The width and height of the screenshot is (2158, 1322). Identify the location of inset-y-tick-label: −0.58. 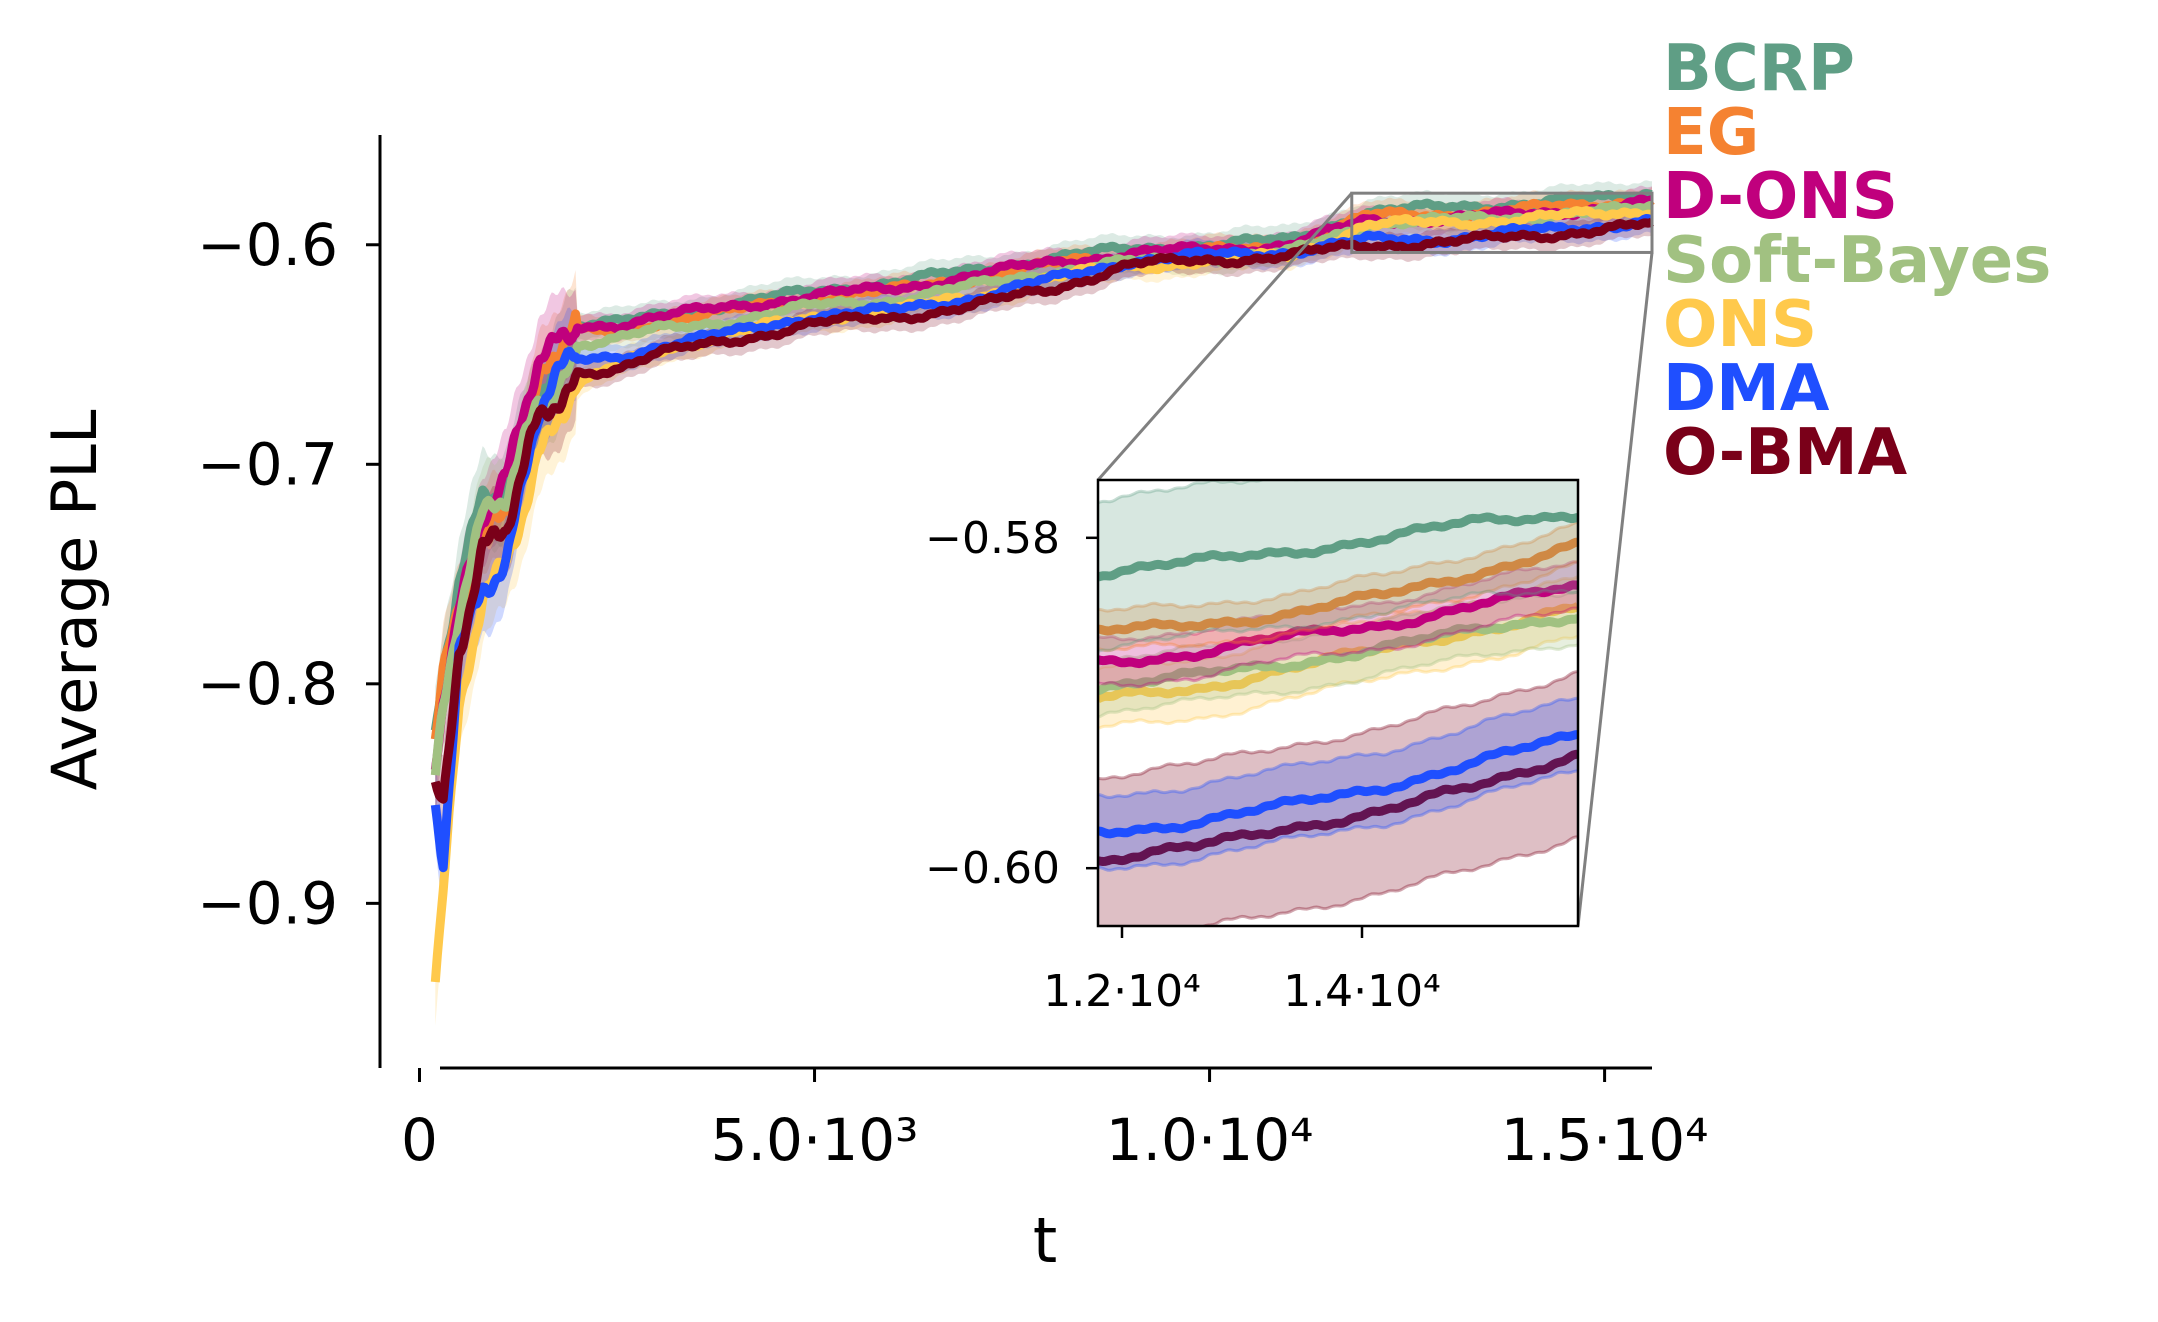
(992, 538).